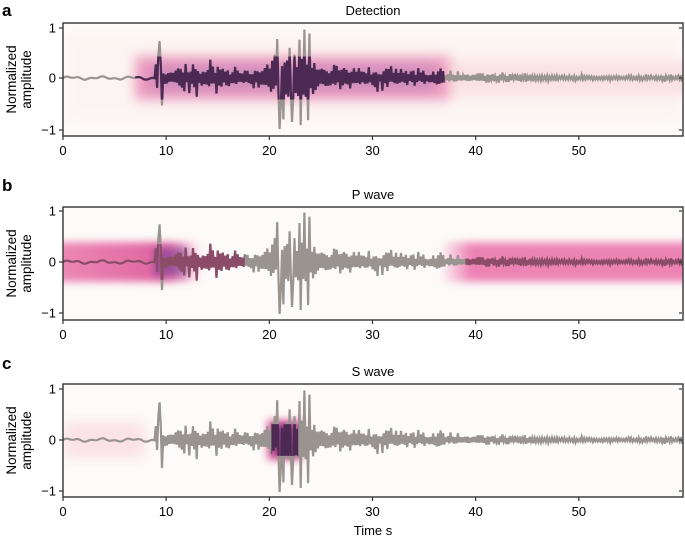 The image size is (685, 540). Describe the element at coordinates (7, 10) in the screenshot. I see `panel-letter: a` at that location.